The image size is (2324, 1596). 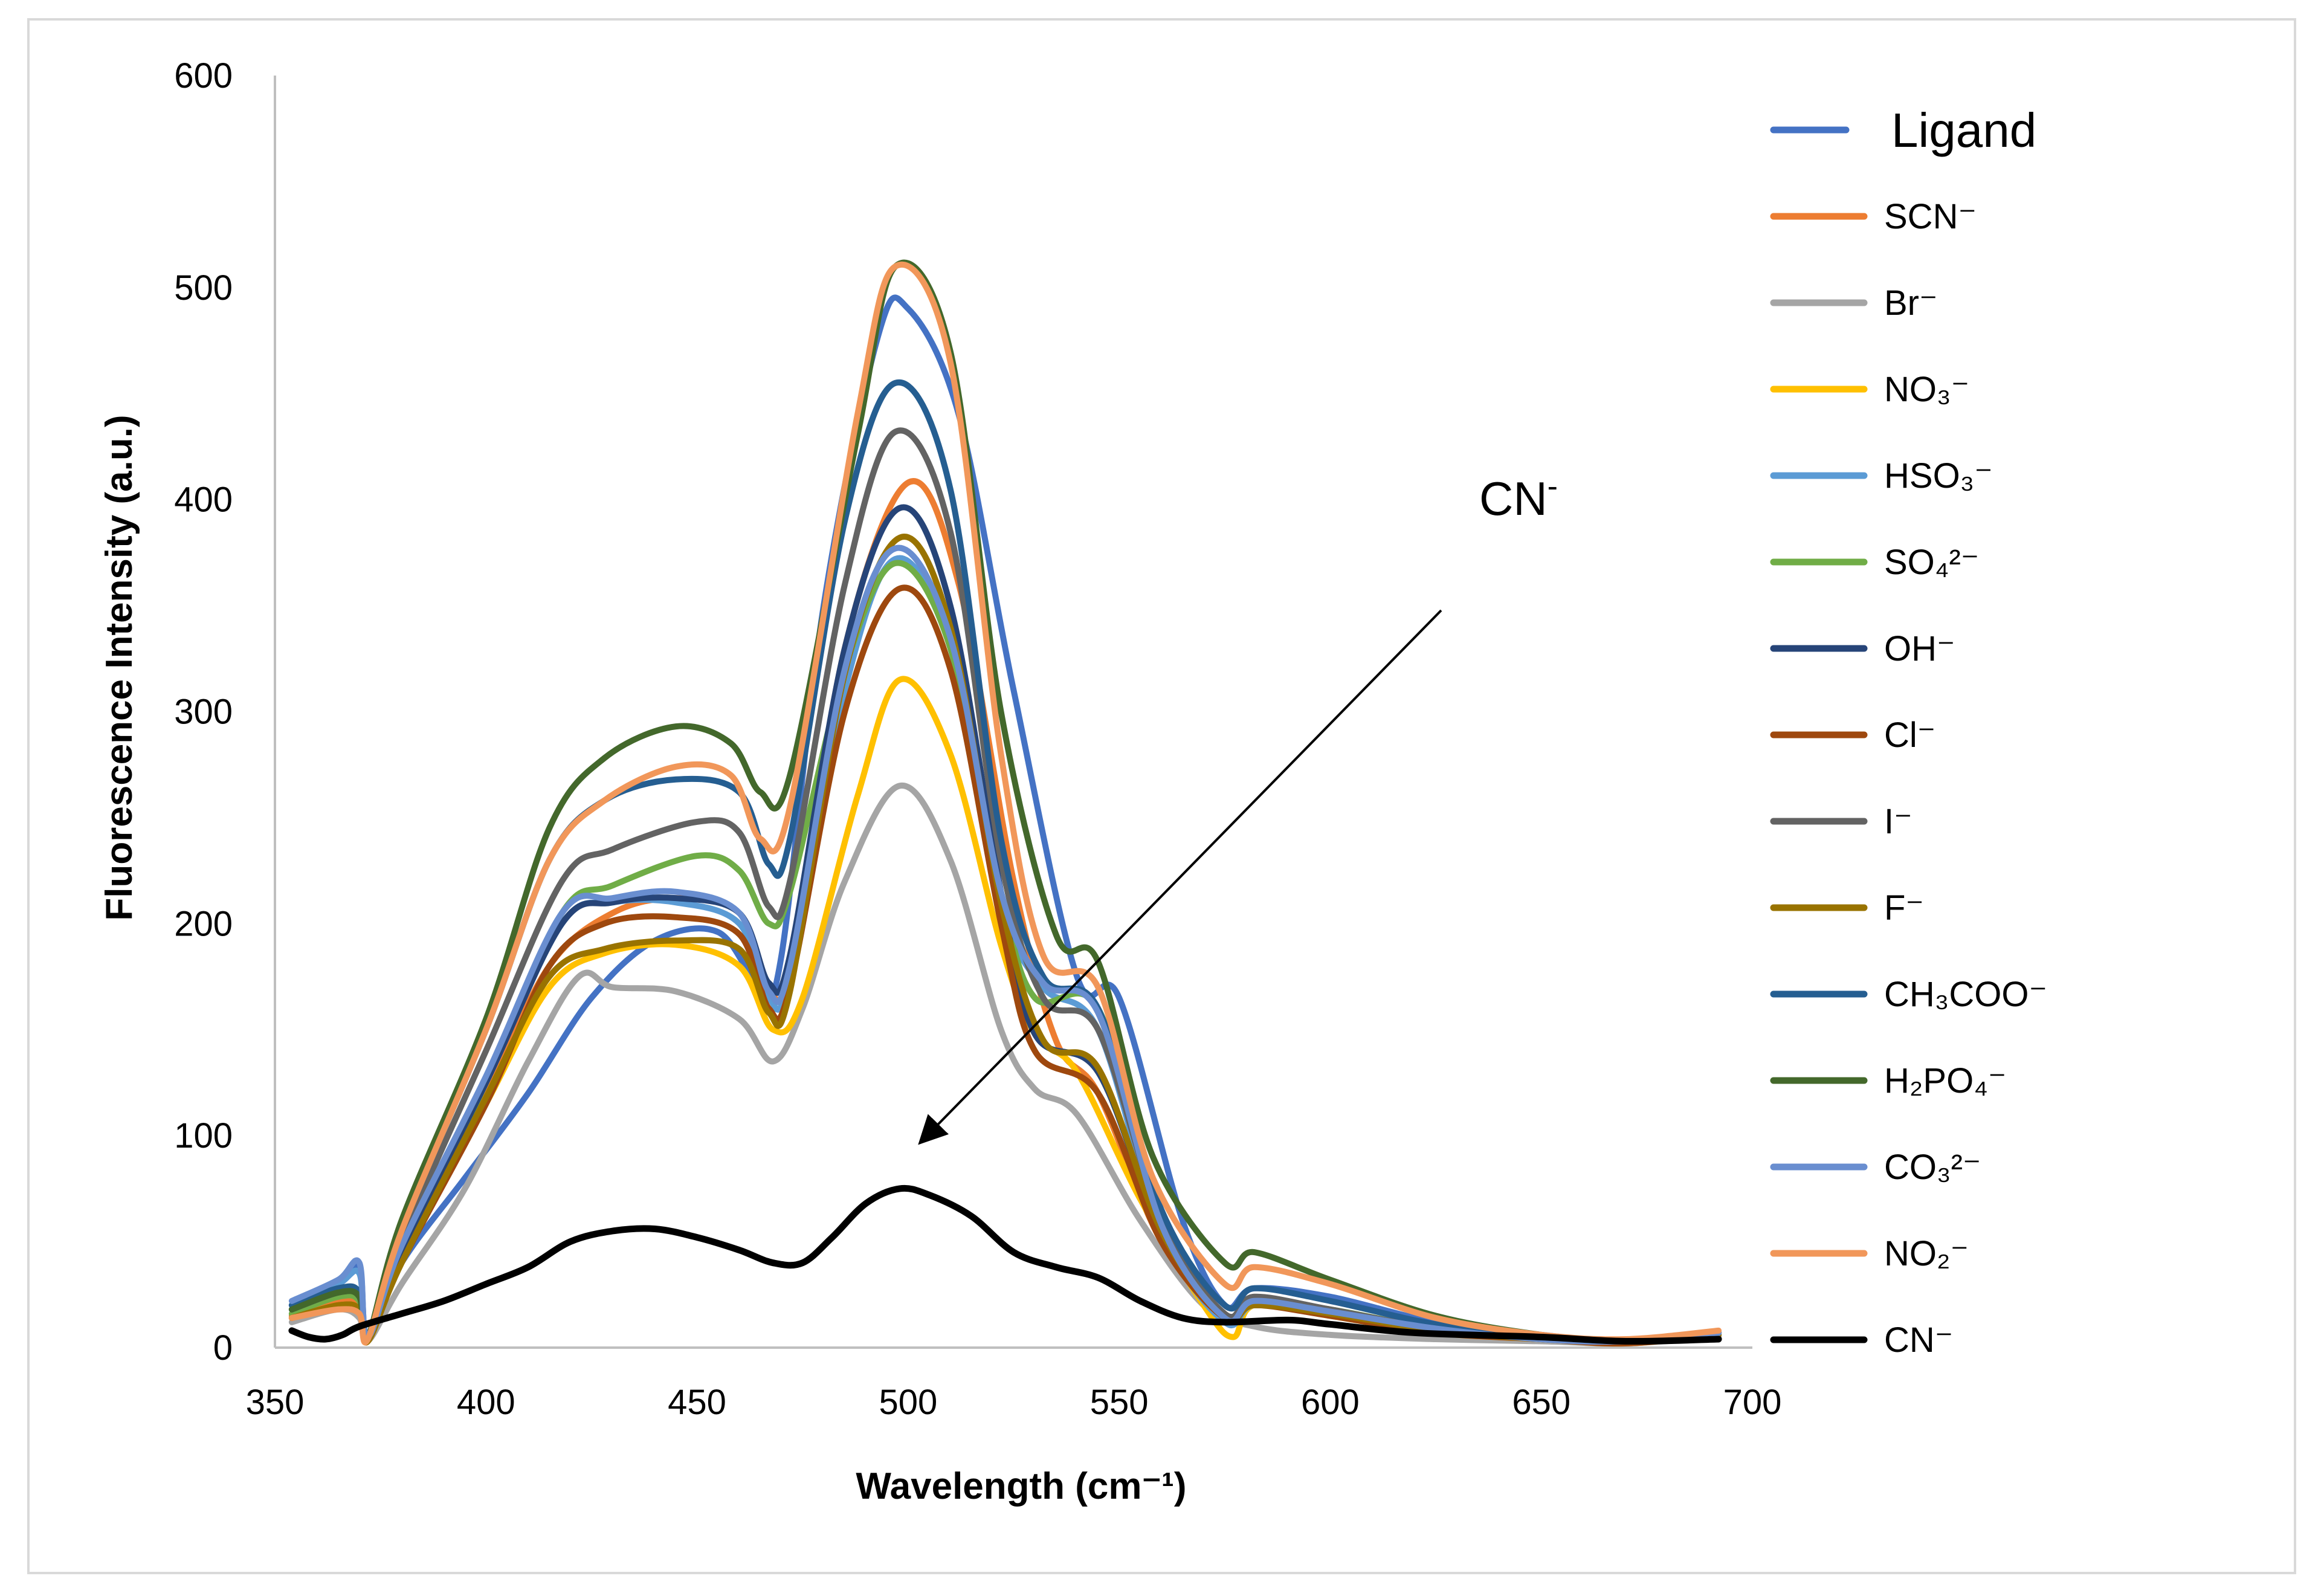 What do you see at coordinates (1898, 821) in the screenshot?
I see `legend-label: I⁻` at bounding box center [1898, 821].